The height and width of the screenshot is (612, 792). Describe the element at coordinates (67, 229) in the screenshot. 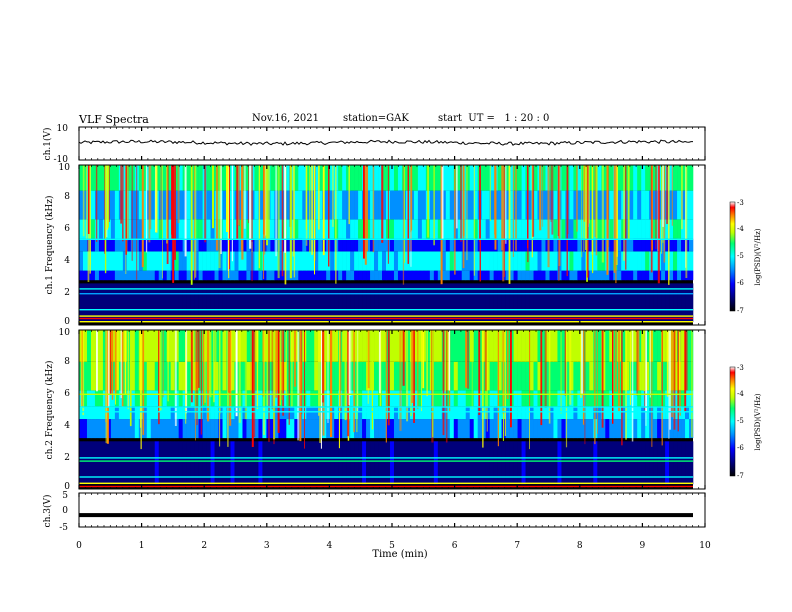

I see `ch1-freq-tick-6: 6` at that location.